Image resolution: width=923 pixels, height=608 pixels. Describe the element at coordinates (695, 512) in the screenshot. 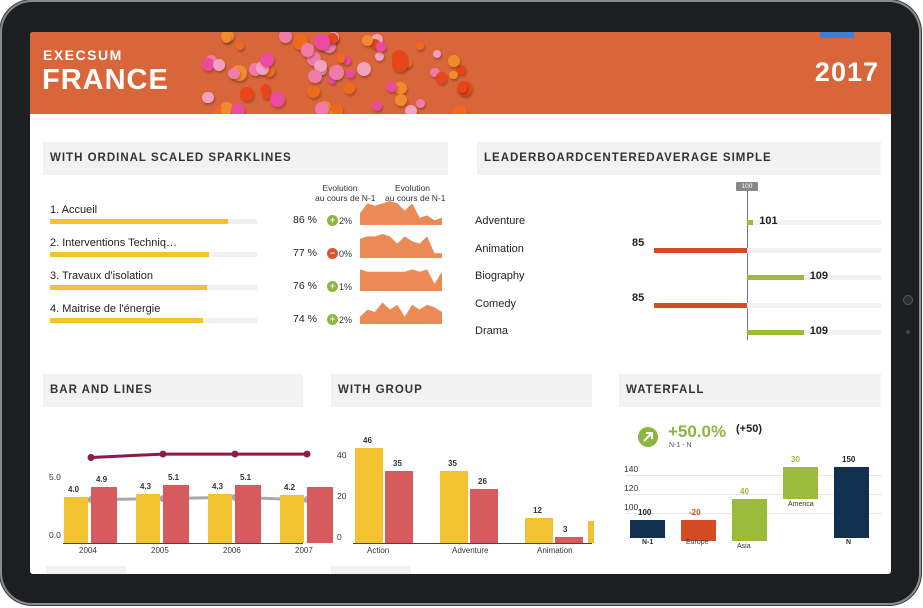

I see `waterfall-step-value: -20` at that location.